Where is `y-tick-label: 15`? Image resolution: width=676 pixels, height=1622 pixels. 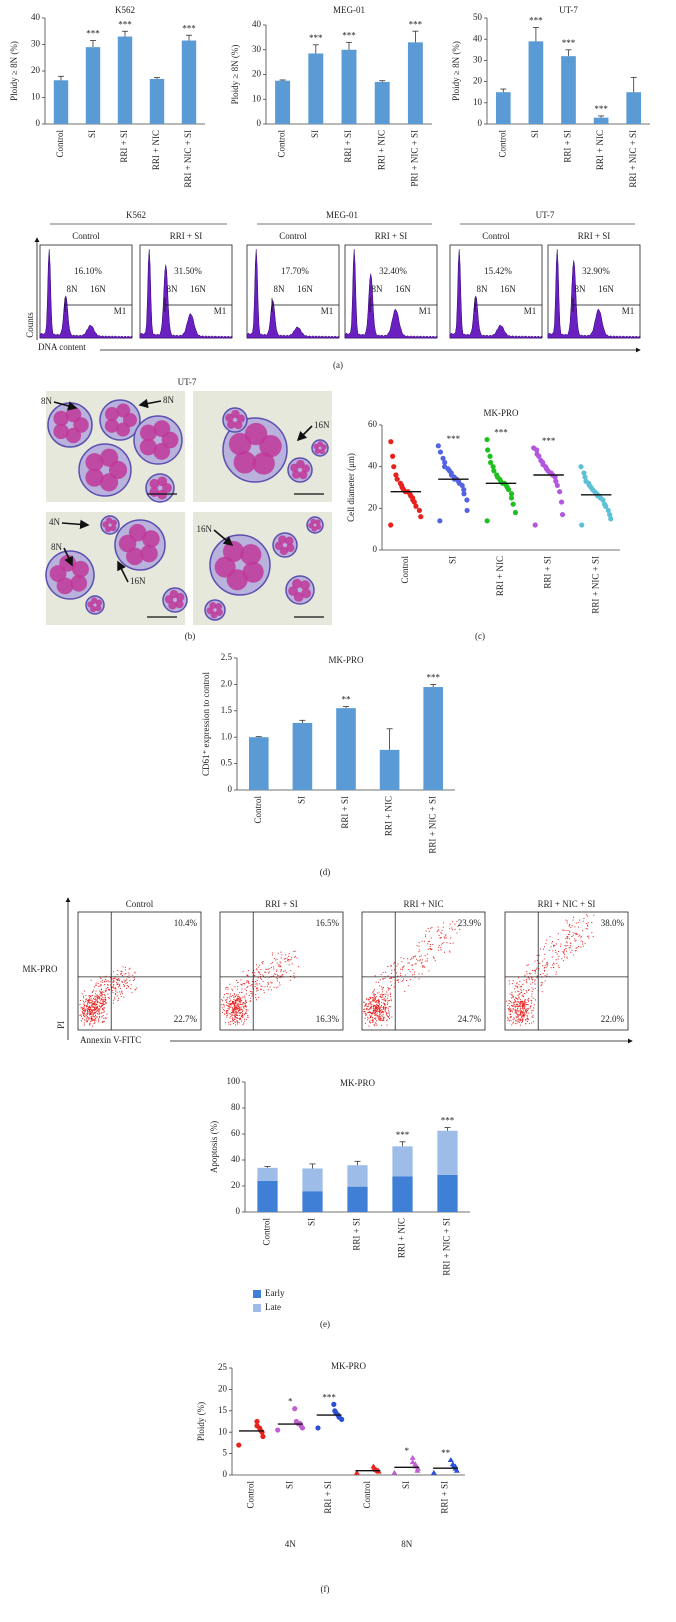
y-tick-label: 15 is located at coordinates (223, 1410).